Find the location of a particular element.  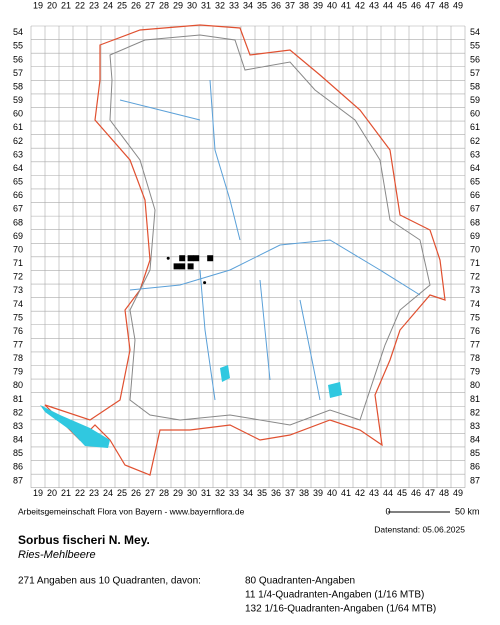

row-label: 69 is located at coordinates (18, 236).